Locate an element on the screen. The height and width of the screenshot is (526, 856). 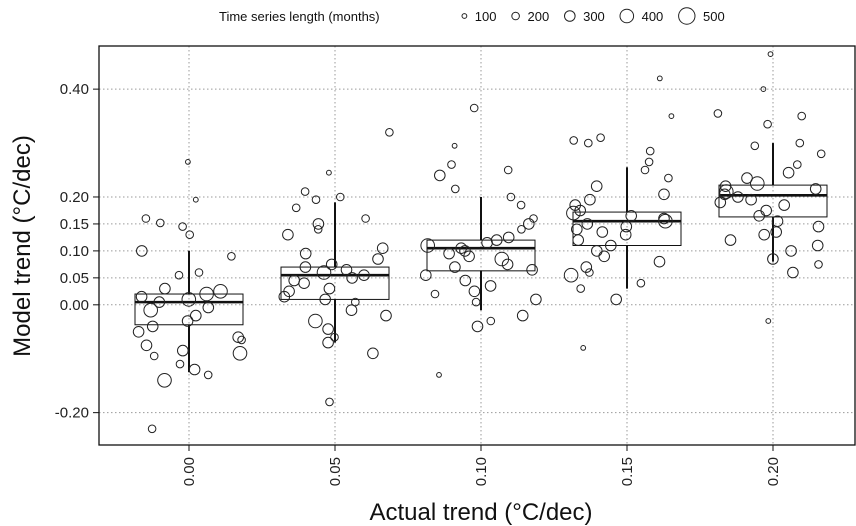
y-axis-title: Model trend (°C/dec) is located at coordinates (22, 246).